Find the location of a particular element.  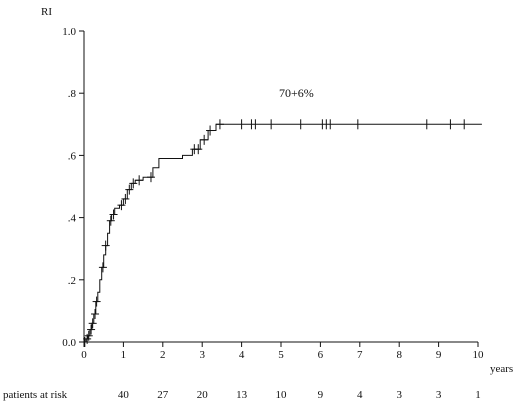

x-tick-label: 3 is located at coordinates (202, 355).